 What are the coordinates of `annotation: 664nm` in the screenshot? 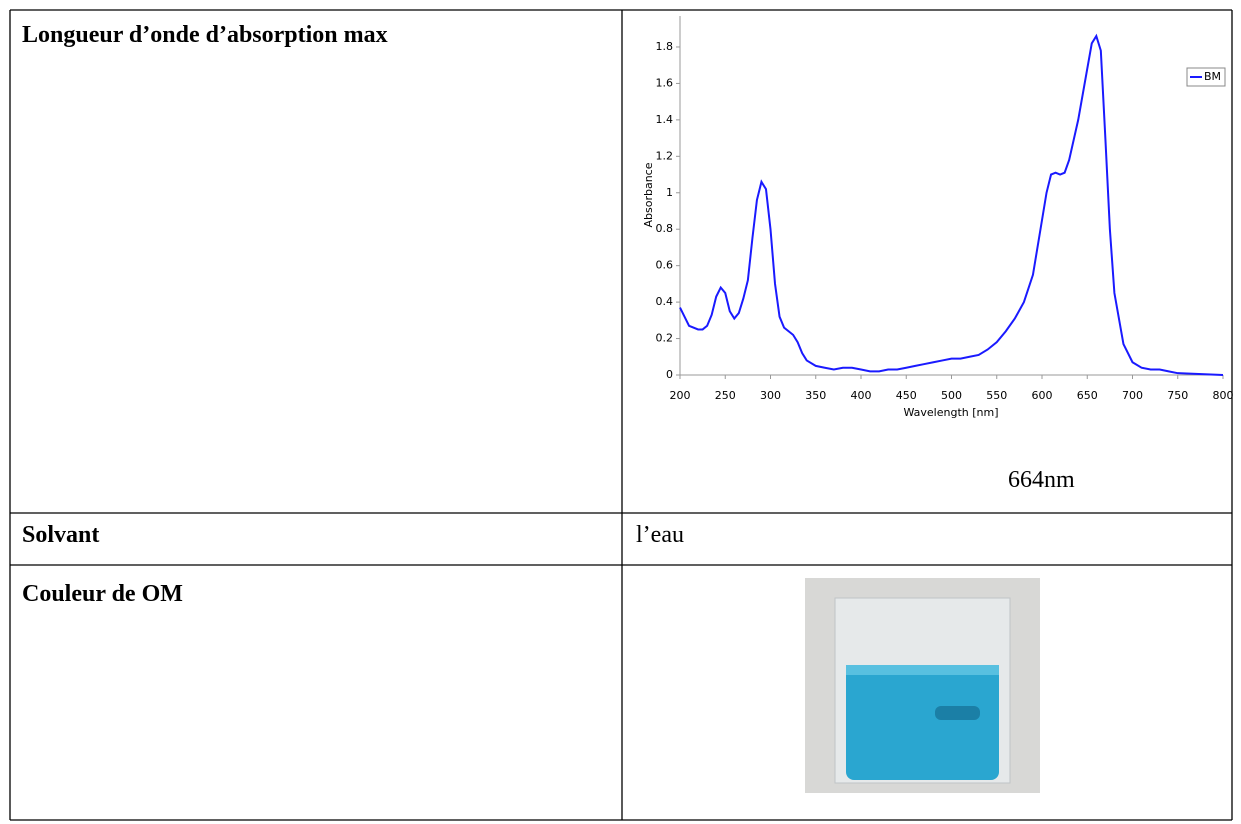 It's located at (1041, 480).